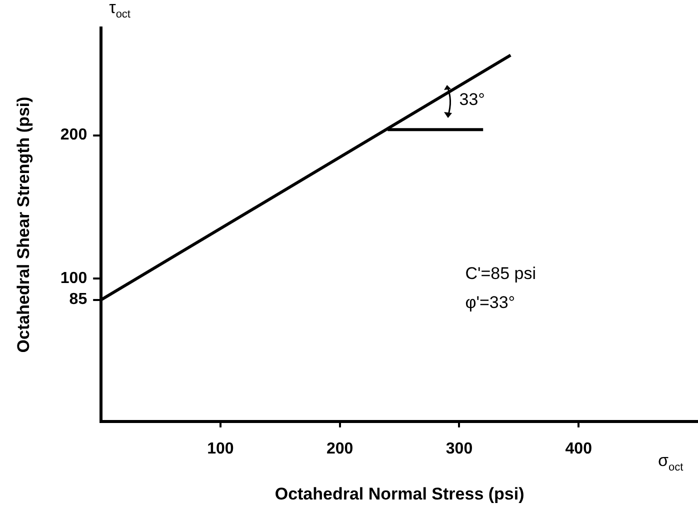 This screenshot has height=519, width=698. I want to click on text: σ$_{oct}$, so click(671, 462).